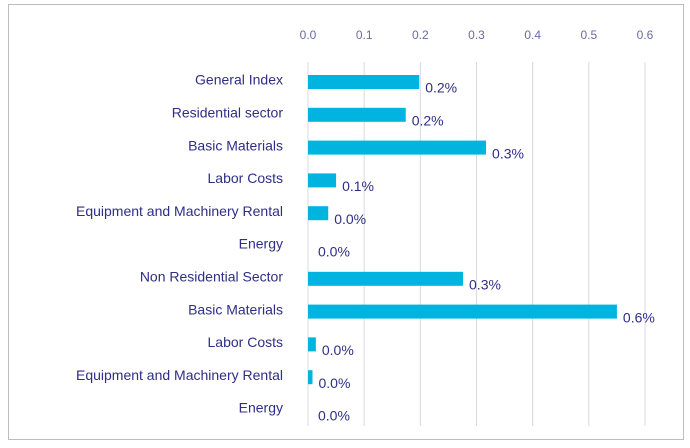 The image size is (690, 448). Describe the element at coordinates (228, 113) in the screenshot. I see `category-label: Residential sector` at that location.